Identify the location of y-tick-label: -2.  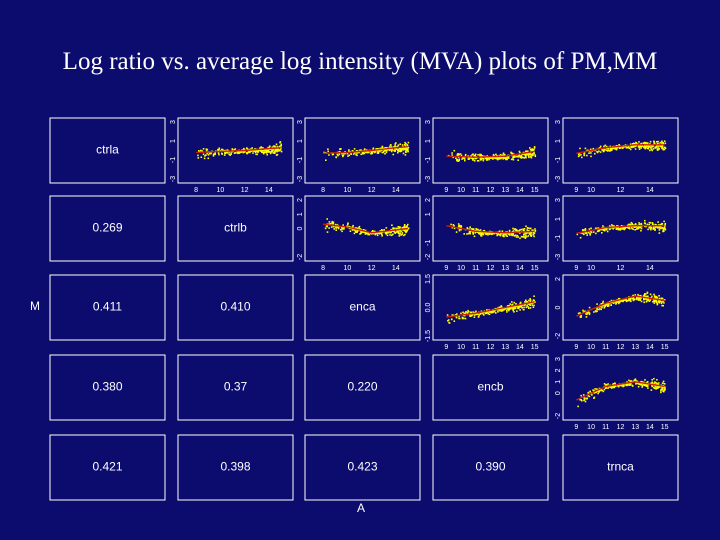
(428, 257).